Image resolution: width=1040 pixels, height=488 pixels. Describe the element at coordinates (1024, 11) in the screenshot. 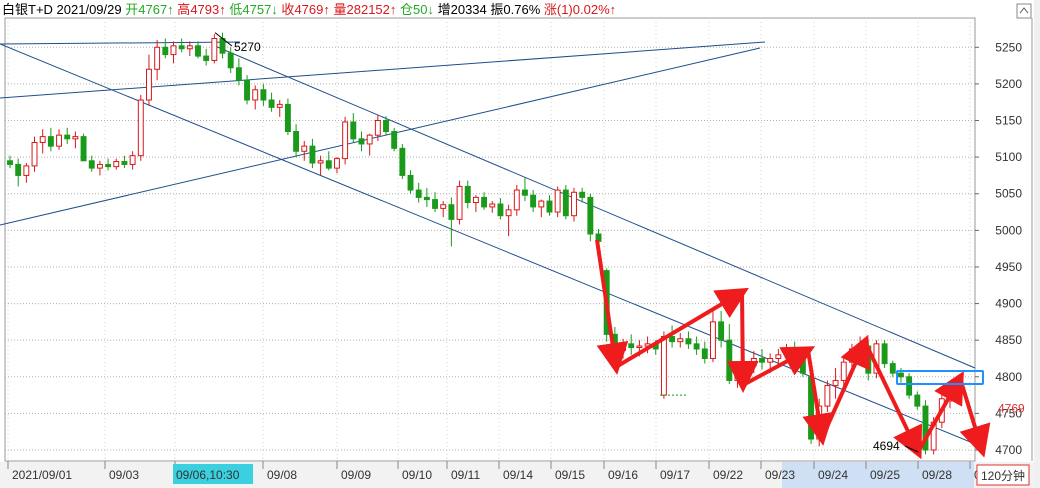

I see `panel-toggle-icon` at that location.